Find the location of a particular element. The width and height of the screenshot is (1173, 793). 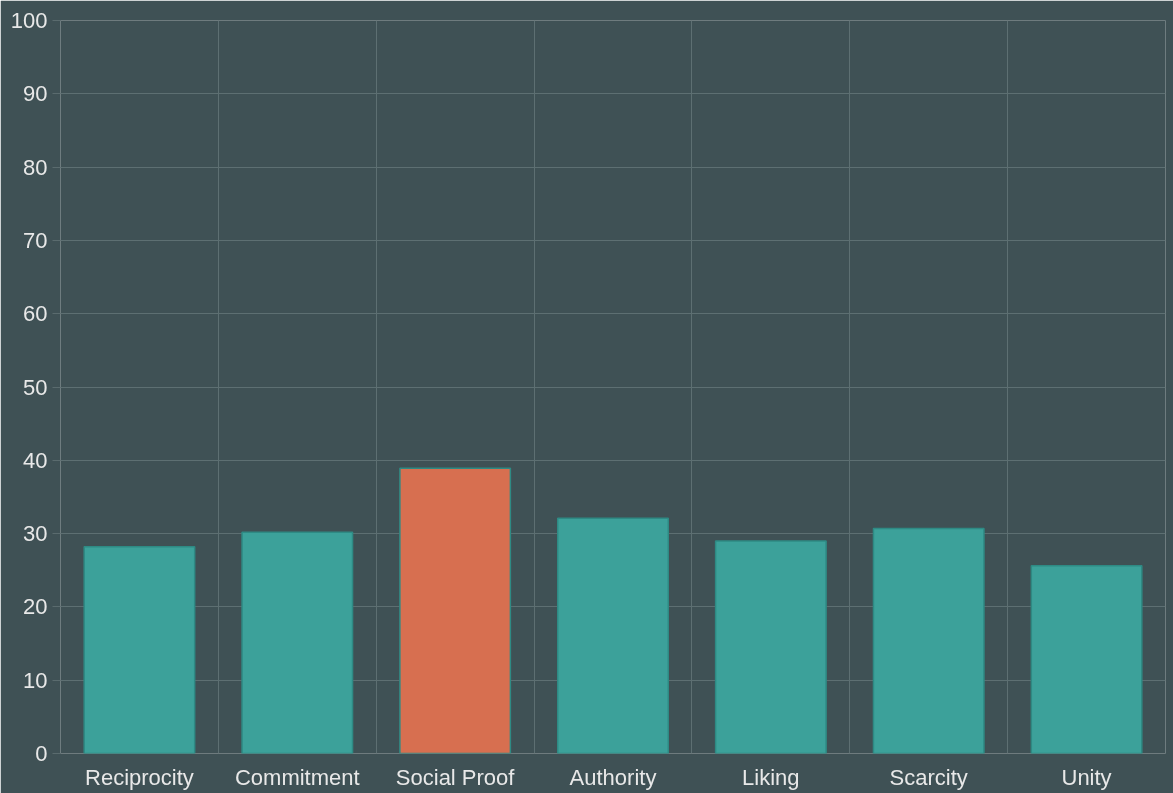

y-tick-label: 50 is located at coordinates (35, 387).